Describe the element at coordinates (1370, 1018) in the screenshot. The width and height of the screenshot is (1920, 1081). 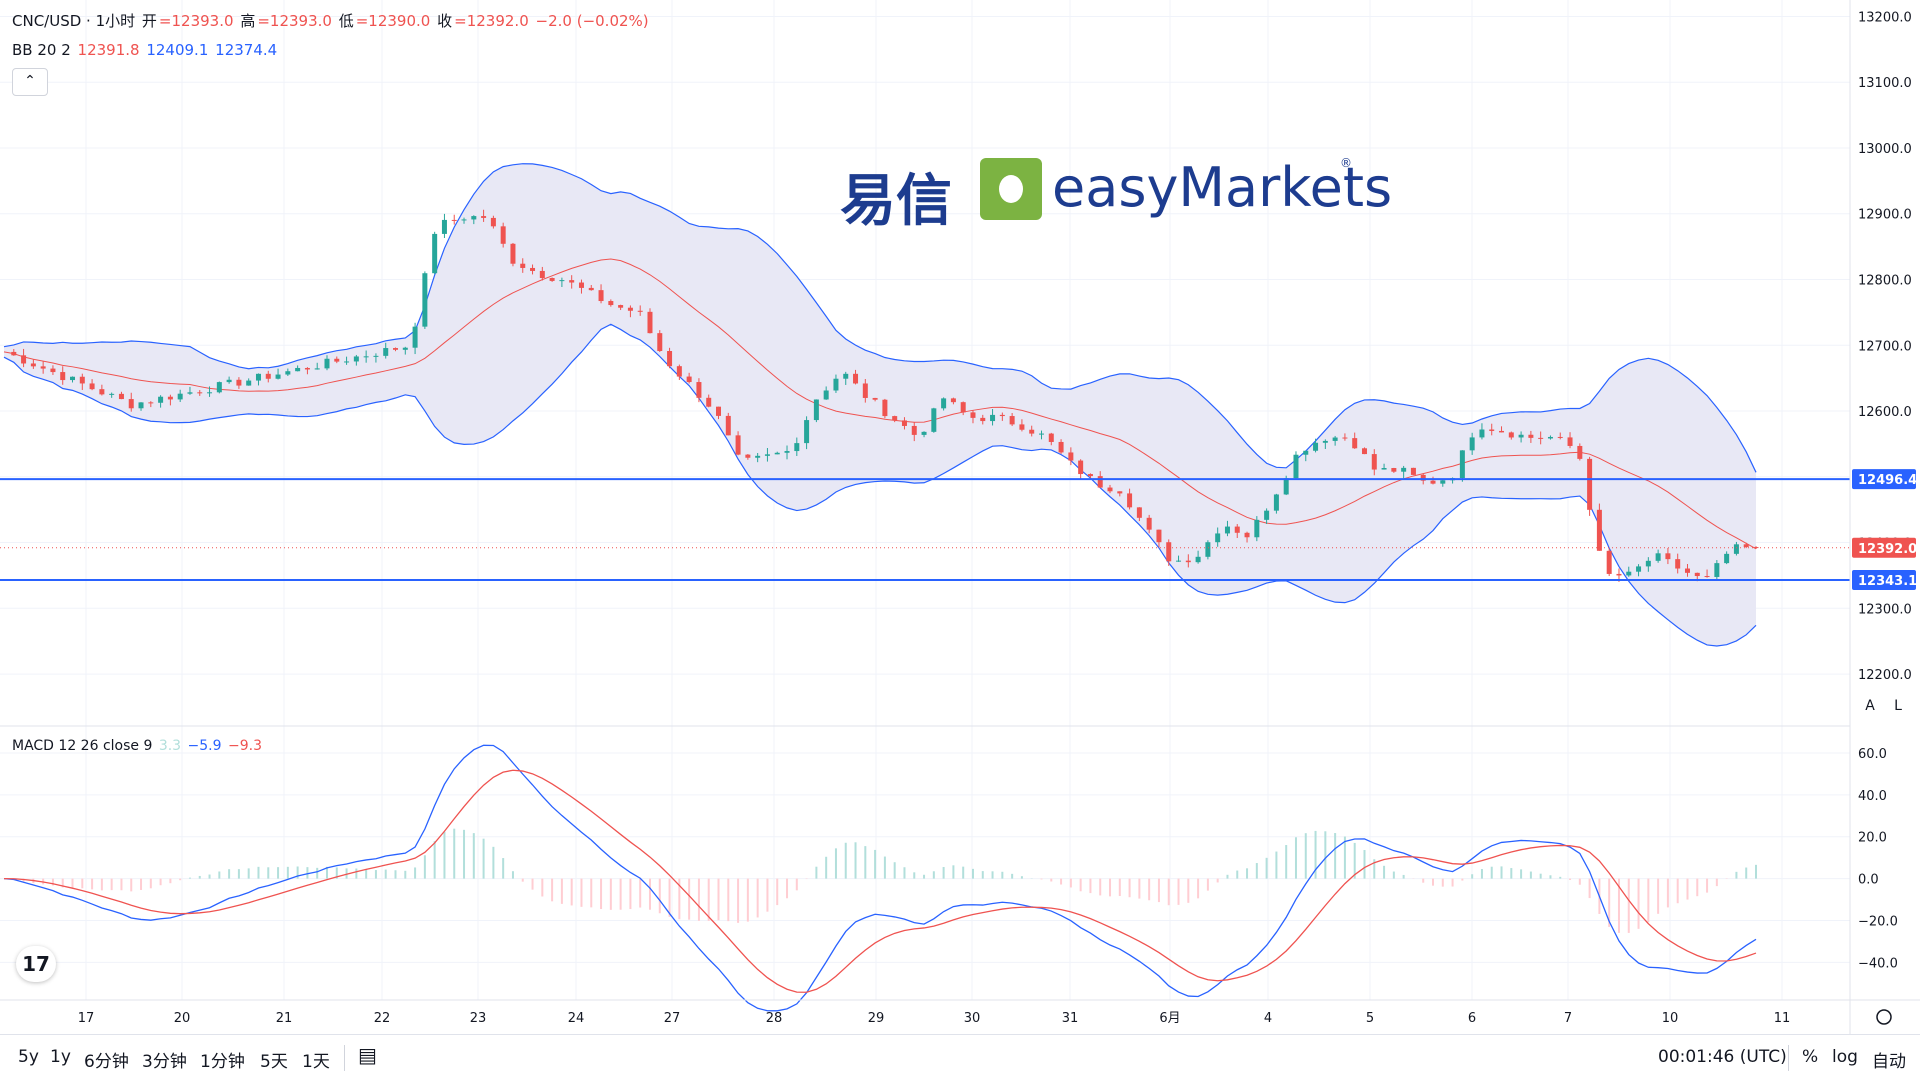
I see `x-tick-label: 5` at that location.